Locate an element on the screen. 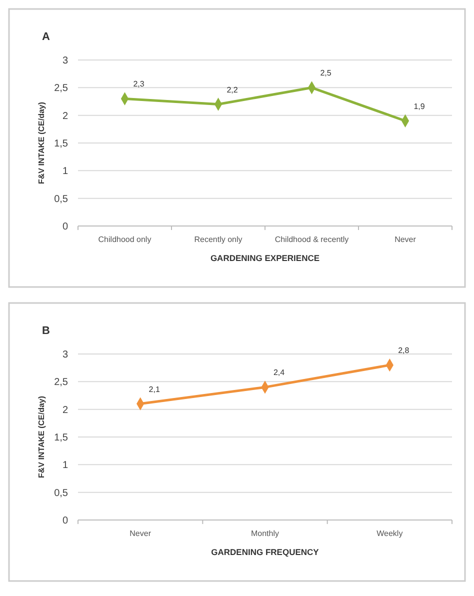 The height and width of the screenshot is (596, 474). x-tick-label: Weekly is located at coordinates (389, 533).